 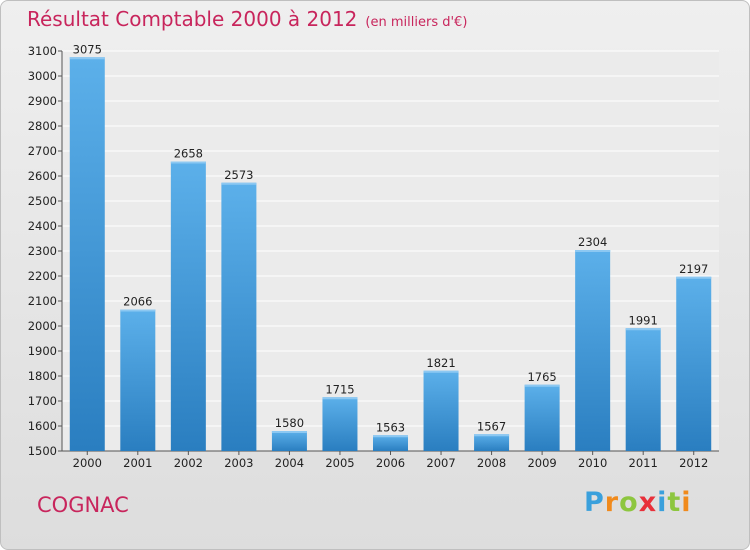 What do you see at coordinates (188, 463) in the screenshot?
I see `x-tick-label-2002: 2002` at bounding box center [188, 463].